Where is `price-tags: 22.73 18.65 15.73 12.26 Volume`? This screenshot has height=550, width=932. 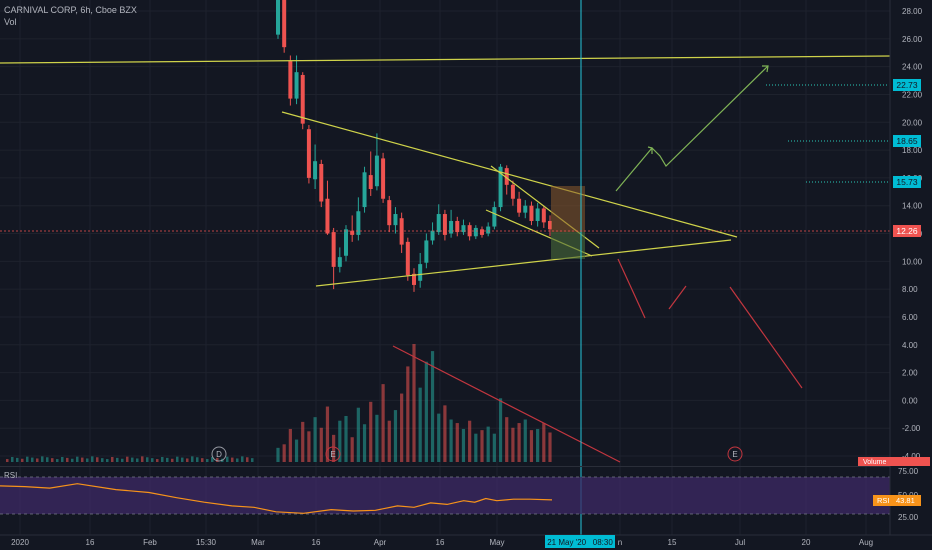 price-tags: 22.73 18.65 15.73 12.26 Volume is located at coordinates (894, 272).